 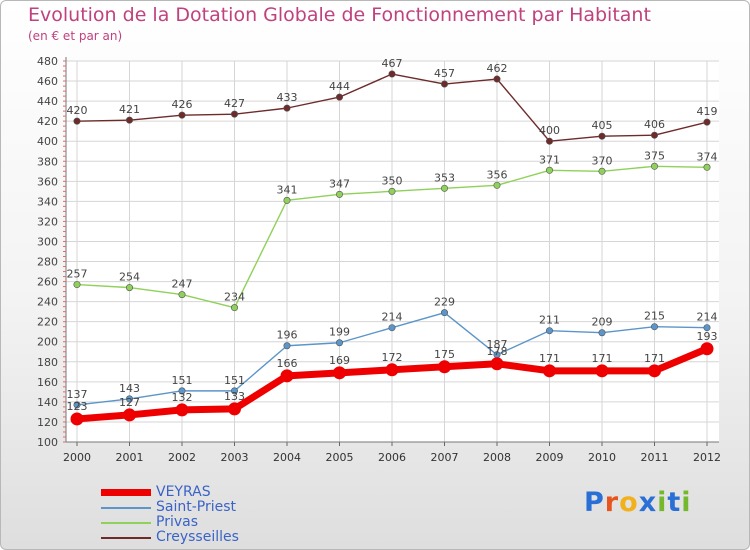 What do you see at coordinates (129, 109) in the screenshot?
I see `data-label: 421` at bounding box center [129, 109].